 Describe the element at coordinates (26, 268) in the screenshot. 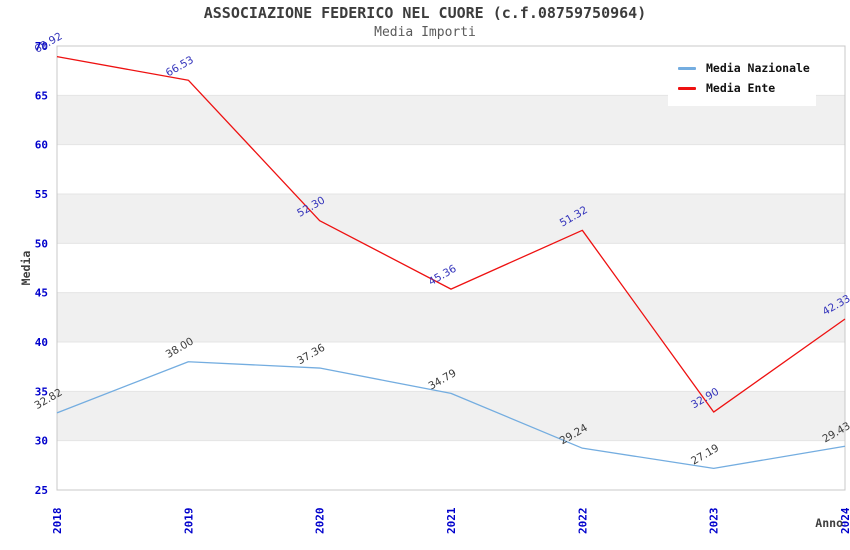

I see `y-axis-title: Media` at that location.